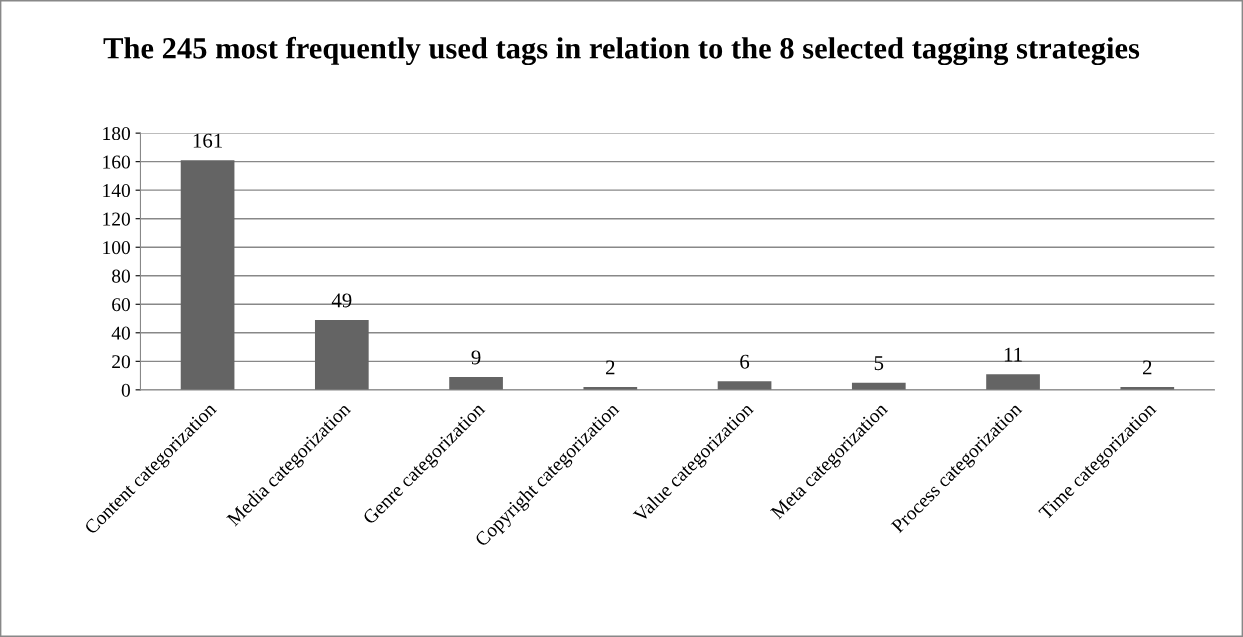  I want to click on data-label: 161, so click(207, 140).